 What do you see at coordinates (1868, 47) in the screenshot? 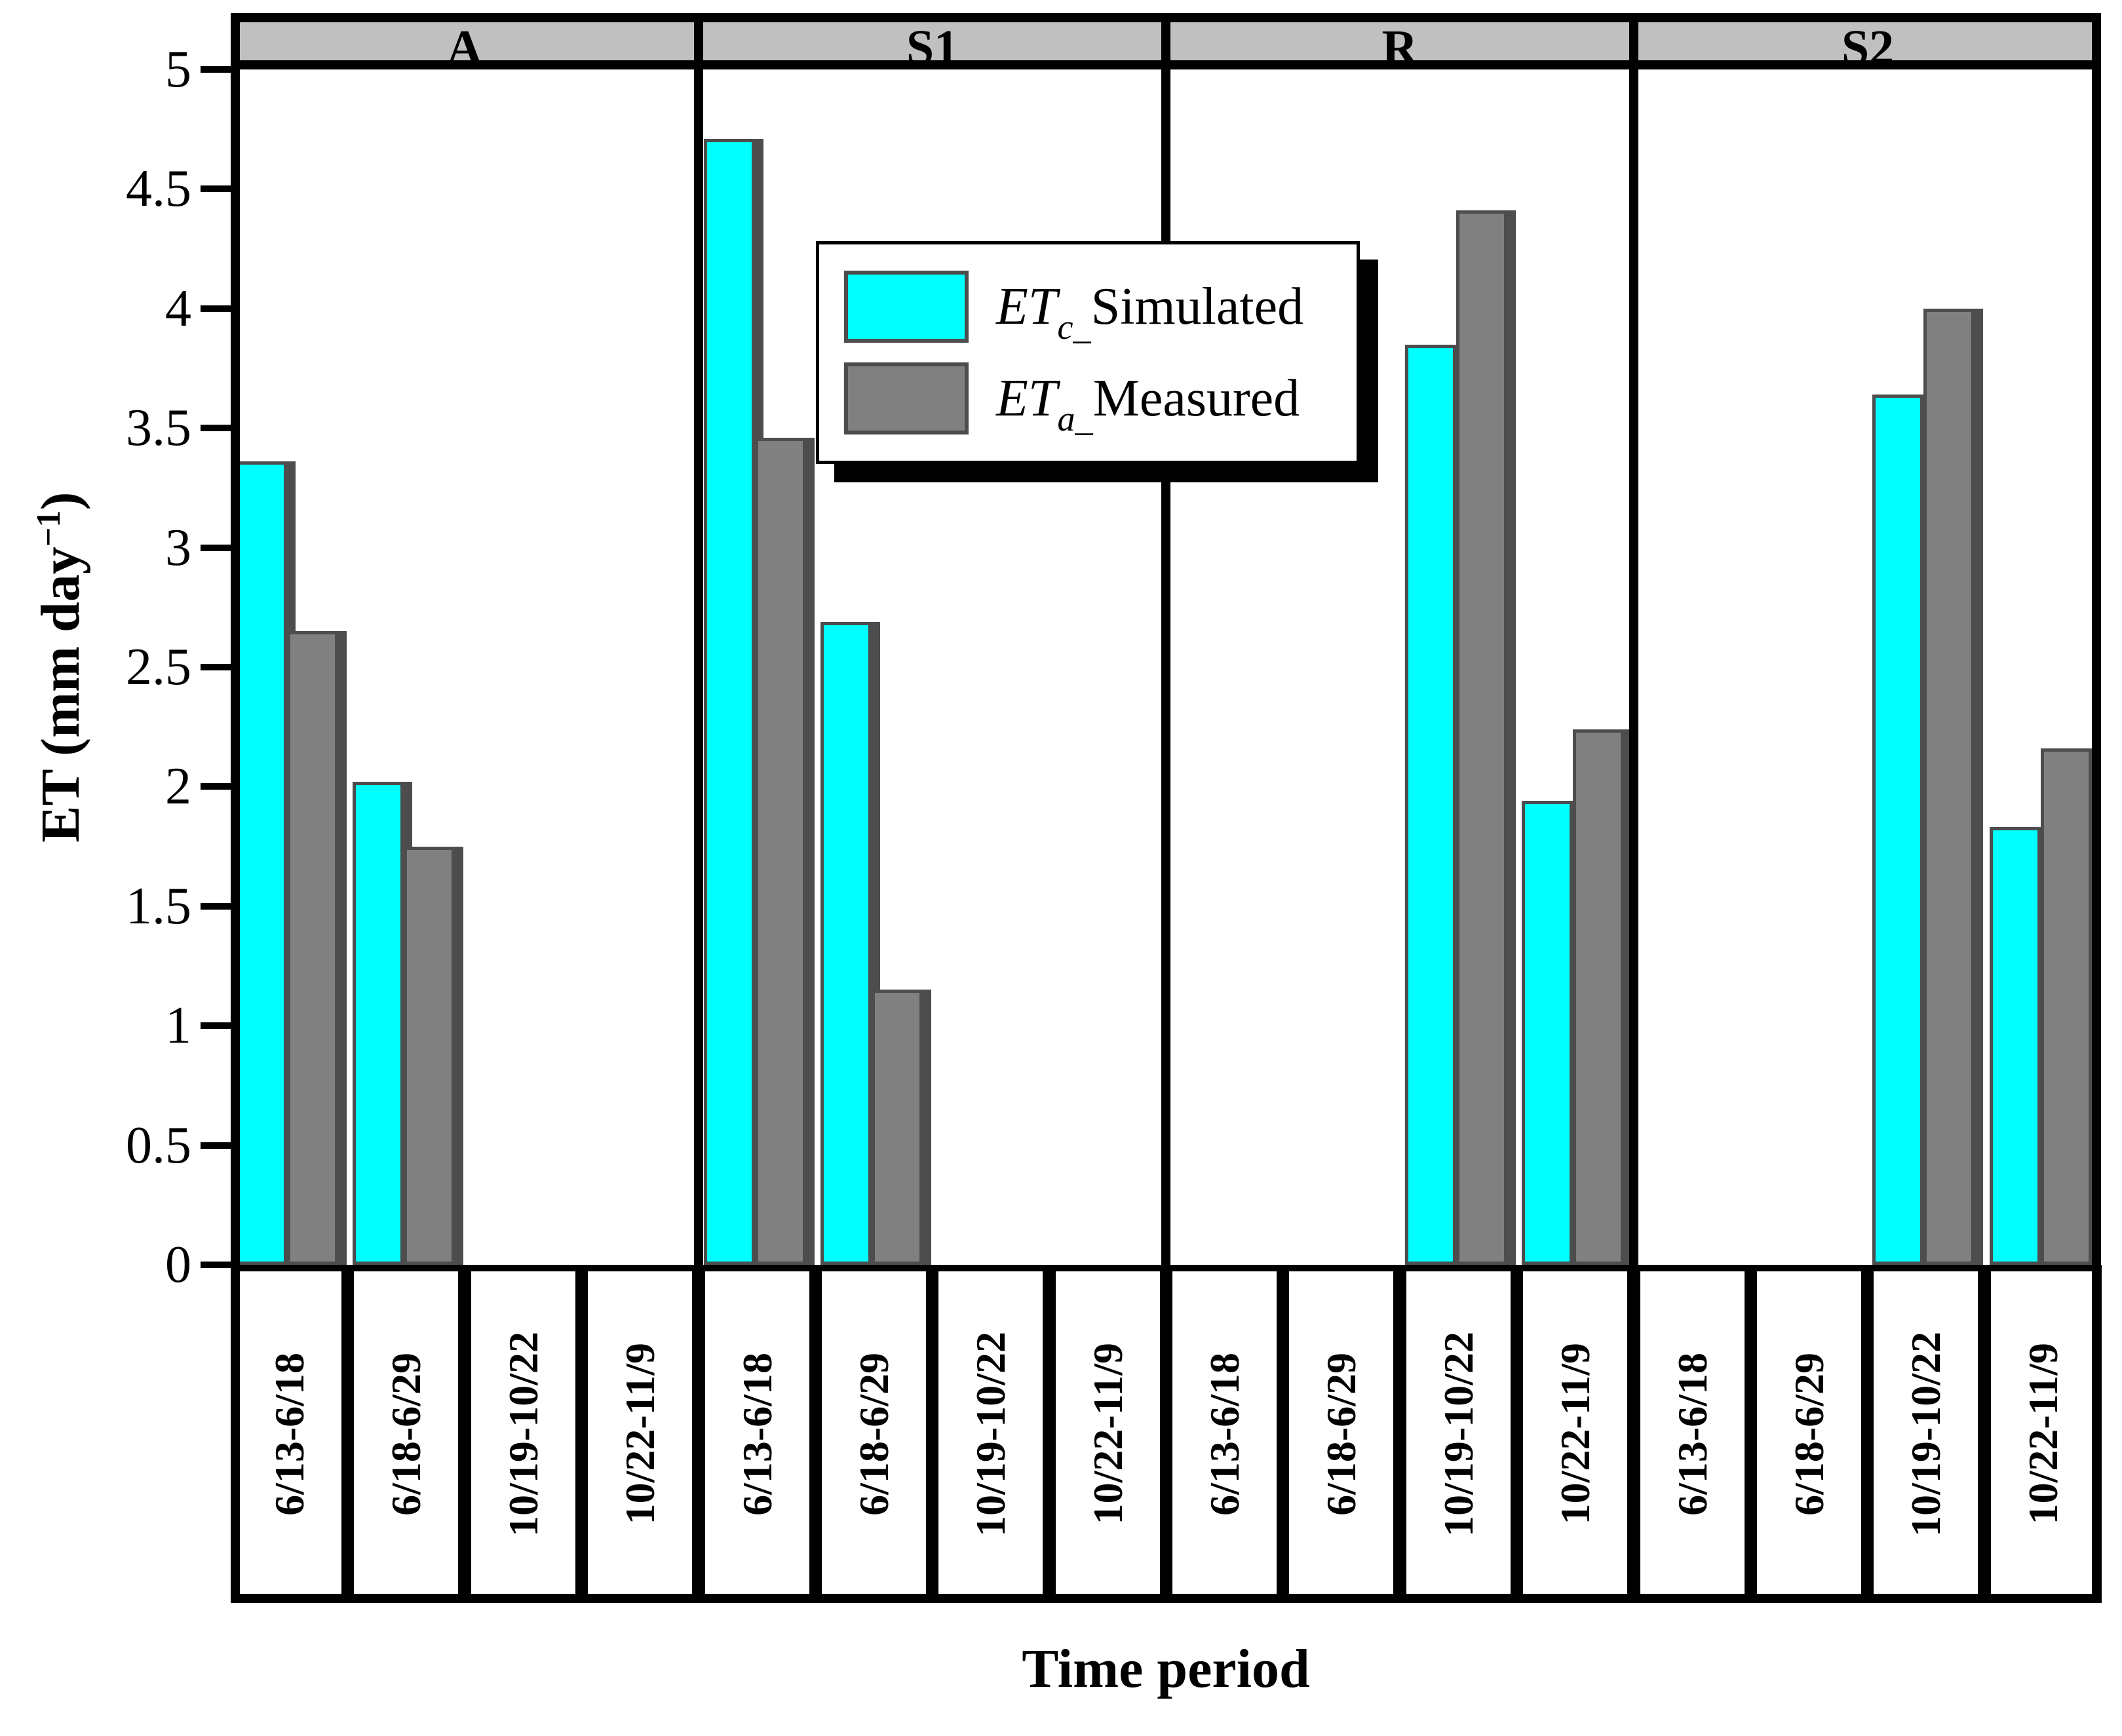
I see `panel-header-label-S2: S2` at bounding box center [1868, 47].